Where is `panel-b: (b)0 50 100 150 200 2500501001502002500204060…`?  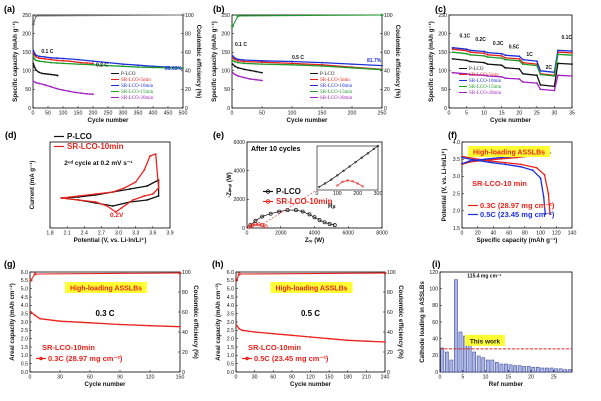 panel-b: (b)0 50 100 150 200 2500501001502002500204060… is located at coordinates (306, 64).